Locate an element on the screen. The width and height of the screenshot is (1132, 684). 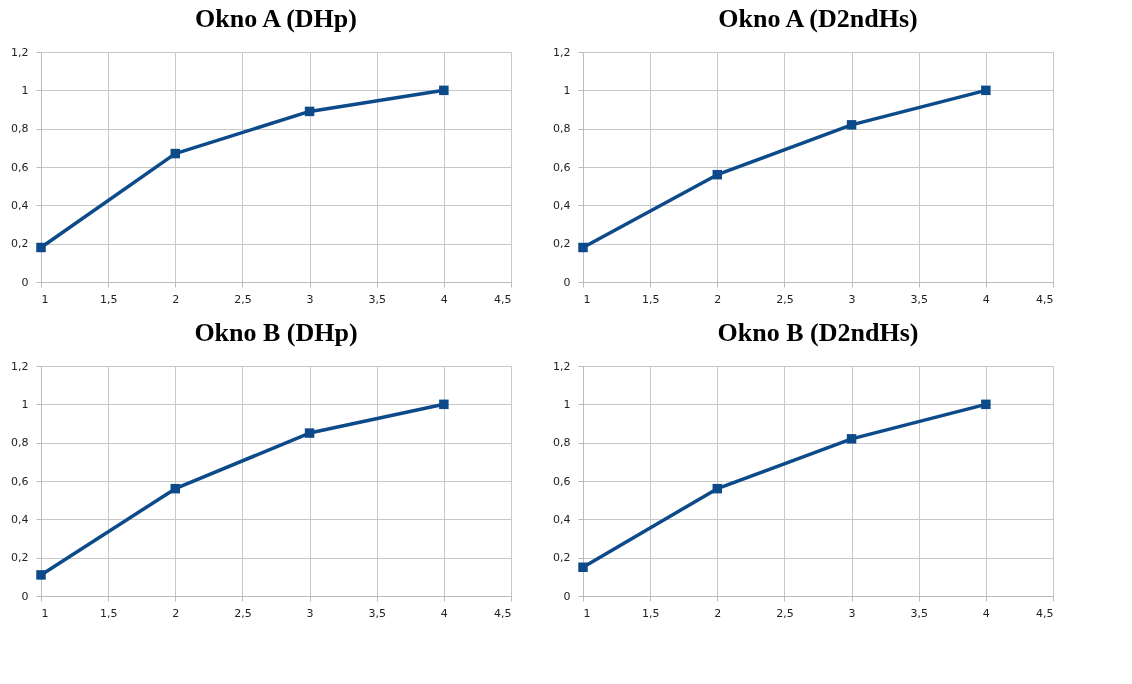
chart-title: Okno B (D2ndHs) is located at coordinates (818, 332).